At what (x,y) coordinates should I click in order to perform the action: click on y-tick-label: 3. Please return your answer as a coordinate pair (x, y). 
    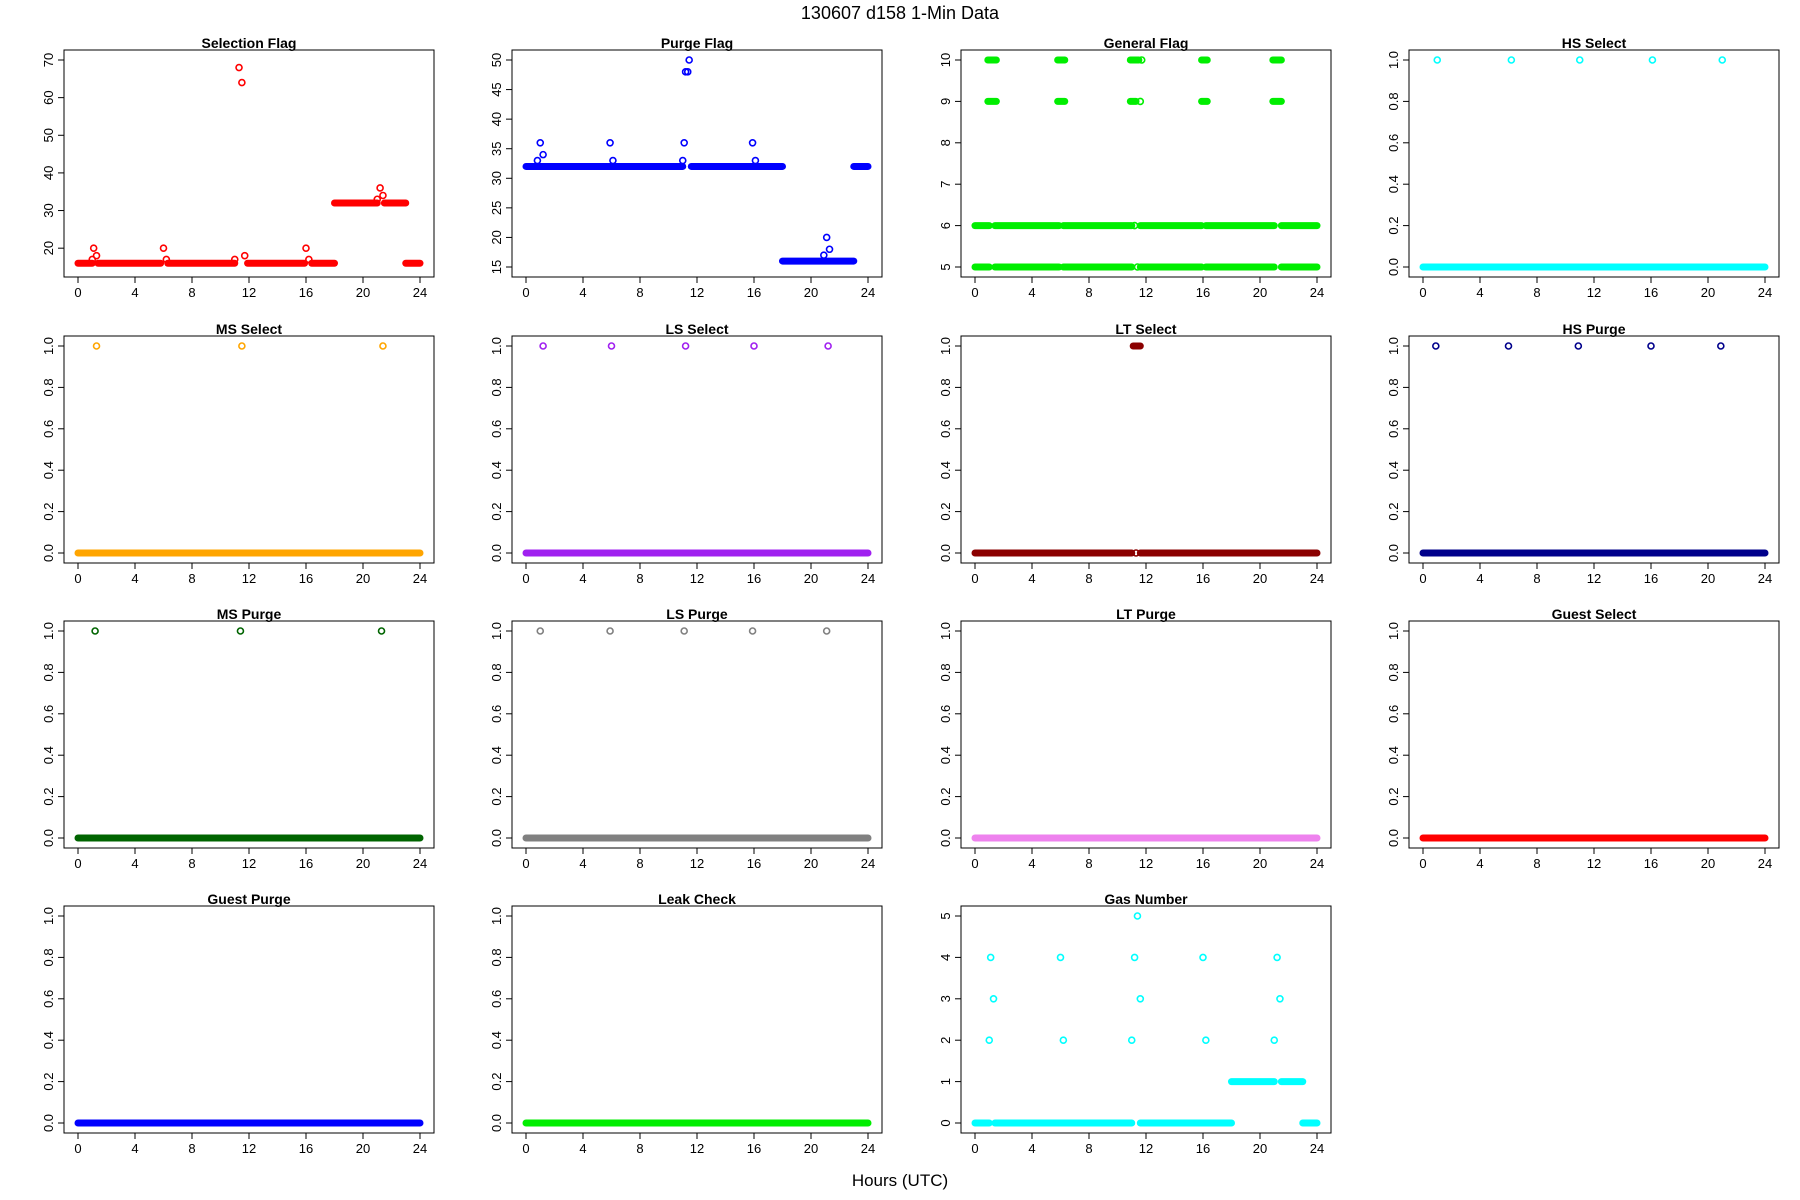
    Looking at the image, I should click on (945, 998).